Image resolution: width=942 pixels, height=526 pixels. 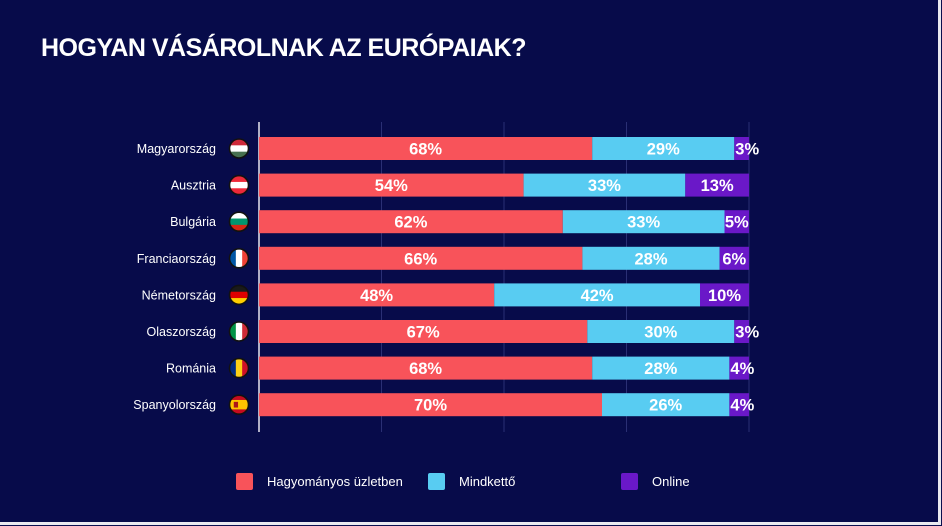 I want to click on category-label: Németország, so click(x=179, y=295).